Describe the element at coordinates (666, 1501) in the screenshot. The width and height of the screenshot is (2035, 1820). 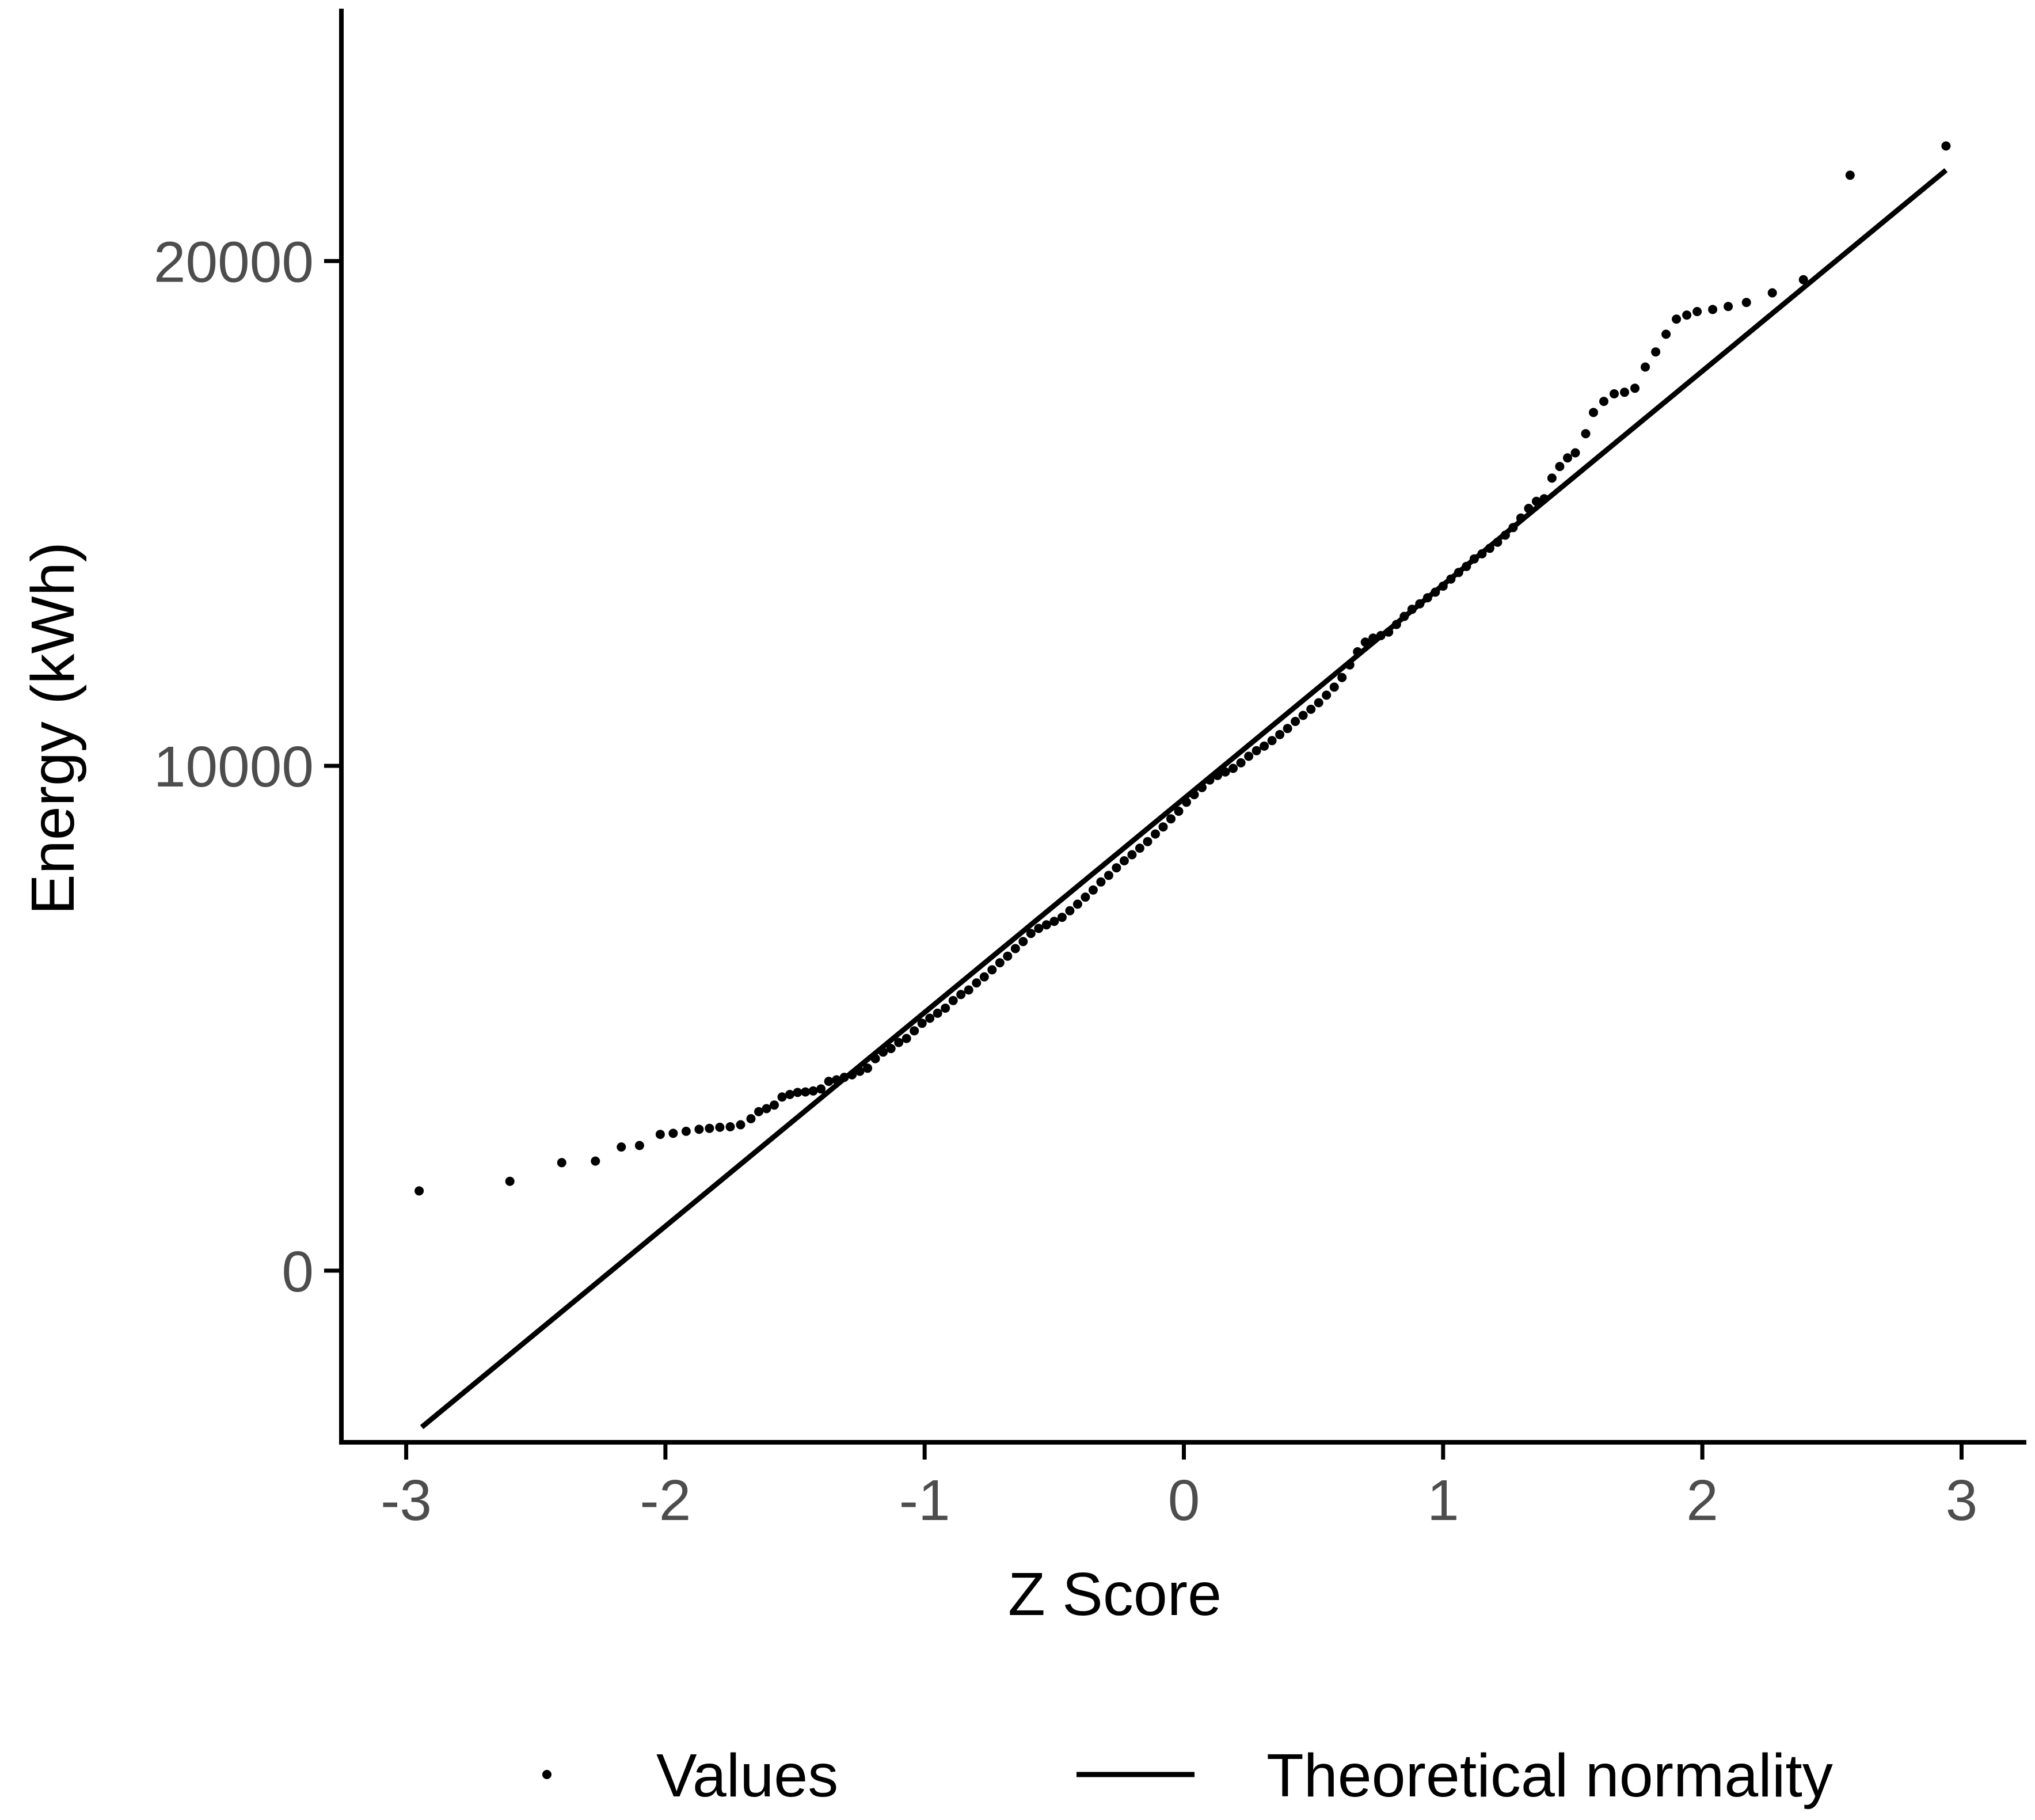
I see `x-tick-label: -2` at that location.